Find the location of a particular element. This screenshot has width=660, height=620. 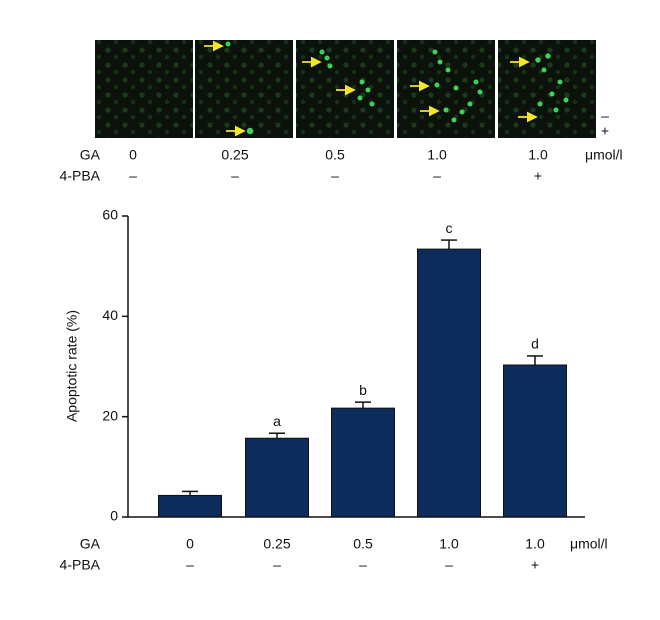

bar-label: d is located at coordinates (535, 344).